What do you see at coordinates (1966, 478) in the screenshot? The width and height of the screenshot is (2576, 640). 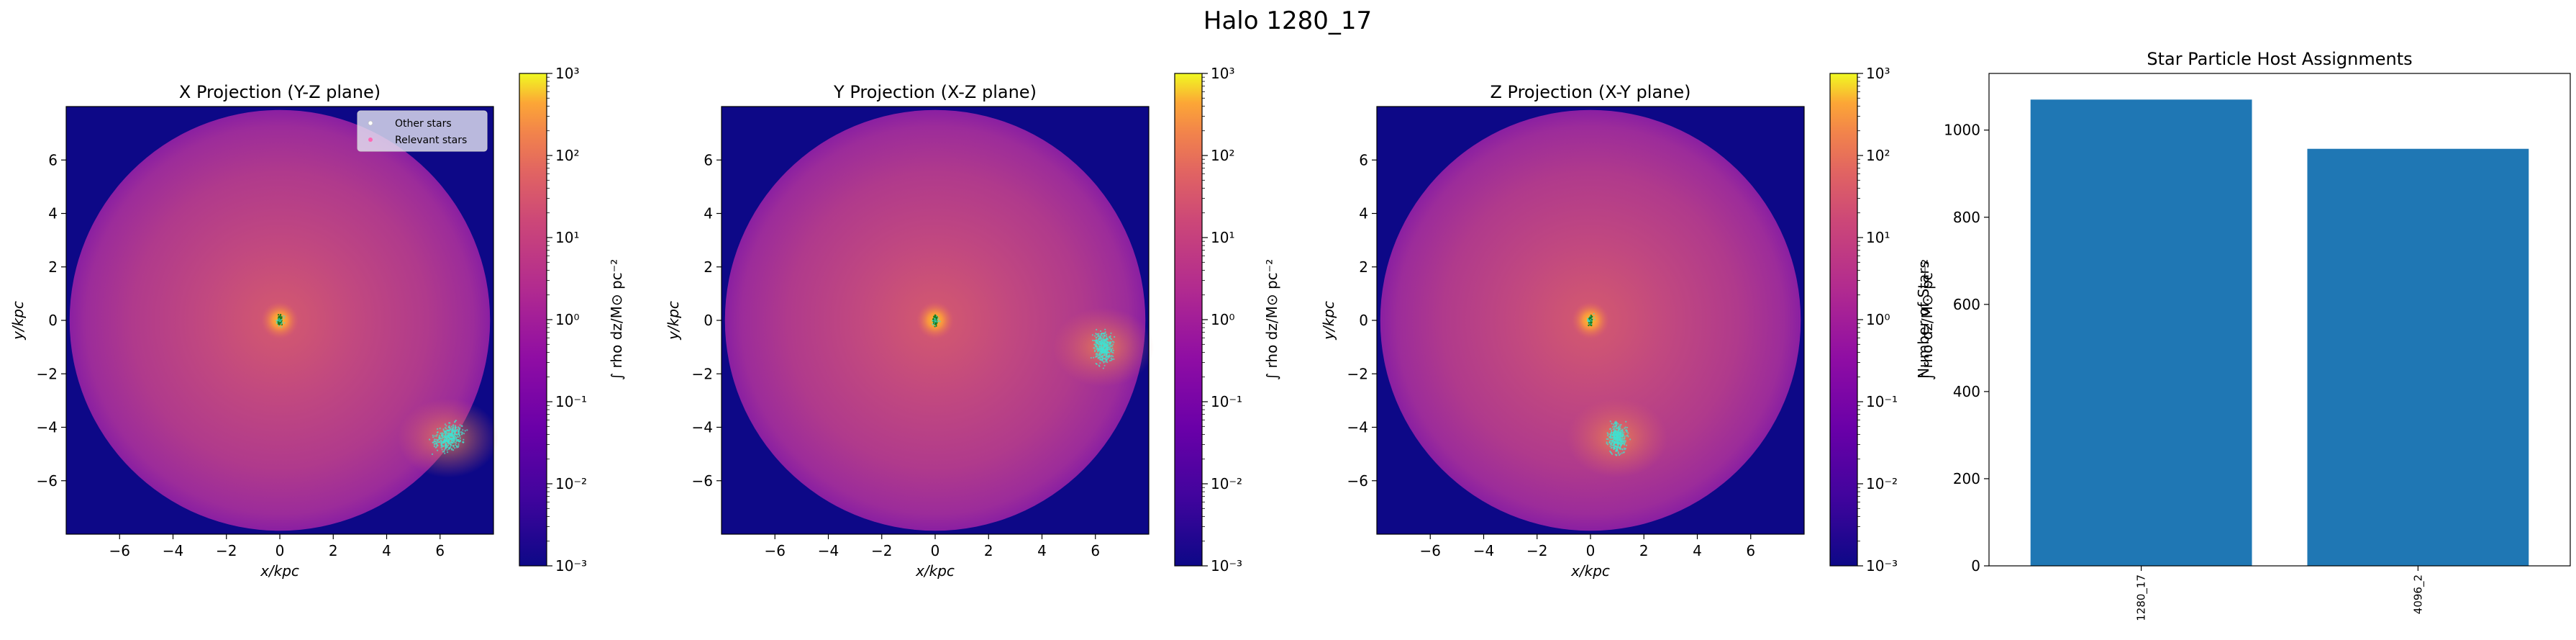 I see `y-tick-label: 200` at bounding box center [1966, 478].